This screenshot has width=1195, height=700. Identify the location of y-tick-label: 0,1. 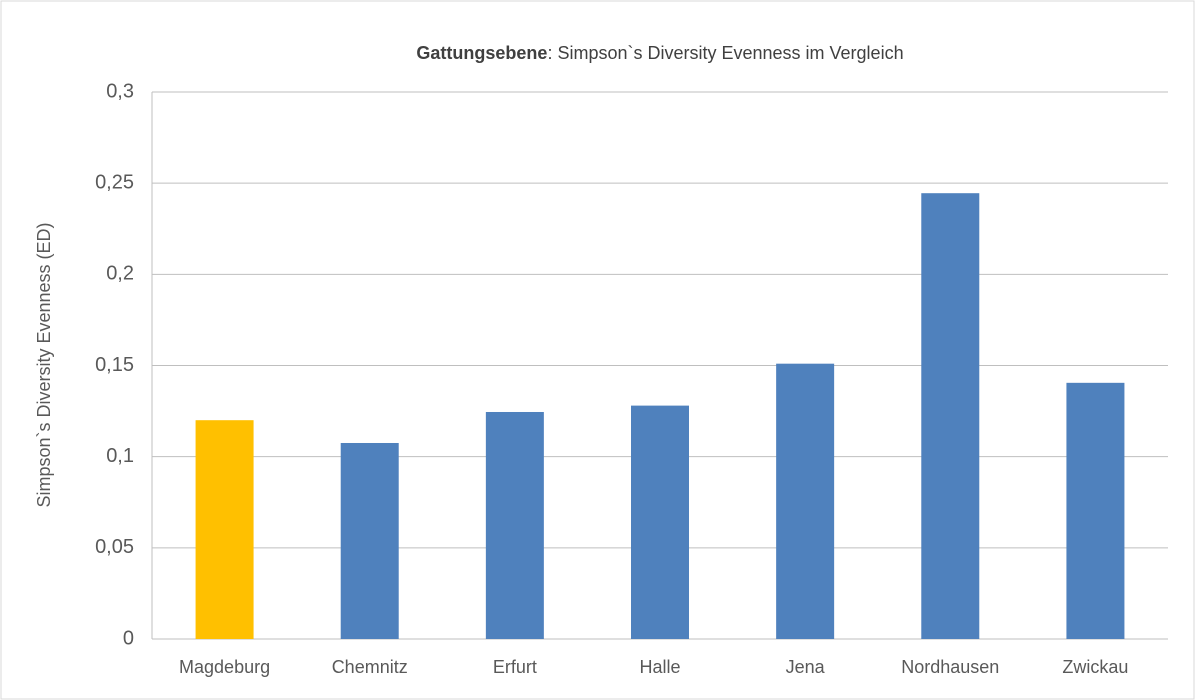
(120, 456).